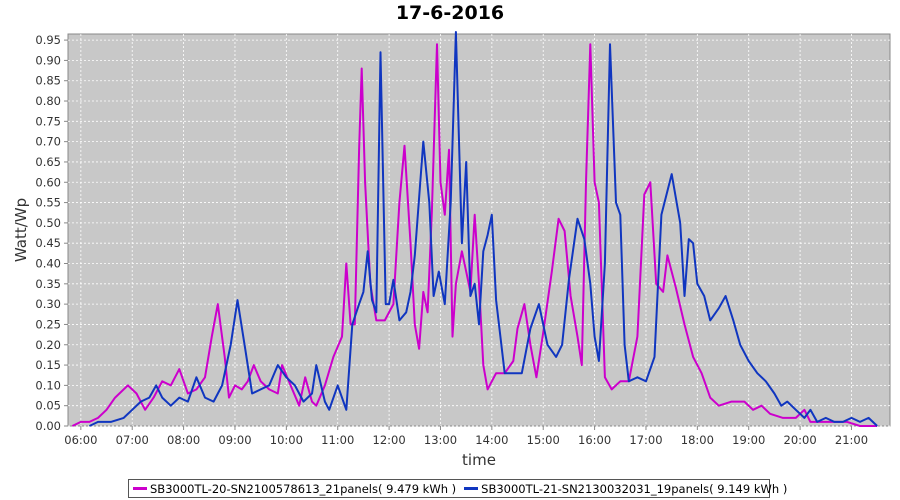 The width and height of the screenshot is (900, 500). Describe the element at coordinates (48, 40) in the screenshot. I see `y-tick-label: 0.95` at that location.